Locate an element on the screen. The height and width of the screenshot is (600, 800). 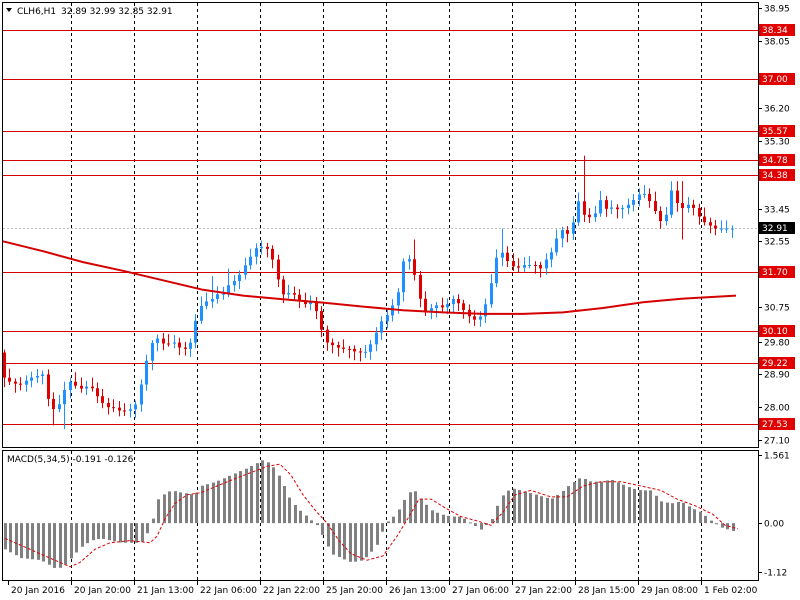
level-tag: 34.38 is located at coordinates (775, 176).